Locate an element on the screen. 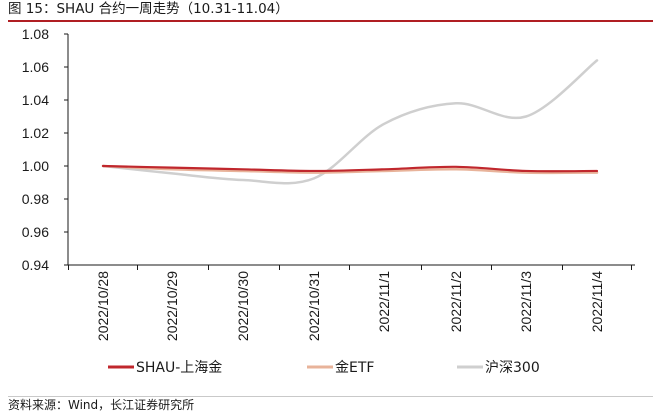 Image resolution: width=659 pixels, height=417 pixels. figure-title: 图 15：SHAU 合约一周走势（10.31-11.04） is located at coordinates (330, 11).